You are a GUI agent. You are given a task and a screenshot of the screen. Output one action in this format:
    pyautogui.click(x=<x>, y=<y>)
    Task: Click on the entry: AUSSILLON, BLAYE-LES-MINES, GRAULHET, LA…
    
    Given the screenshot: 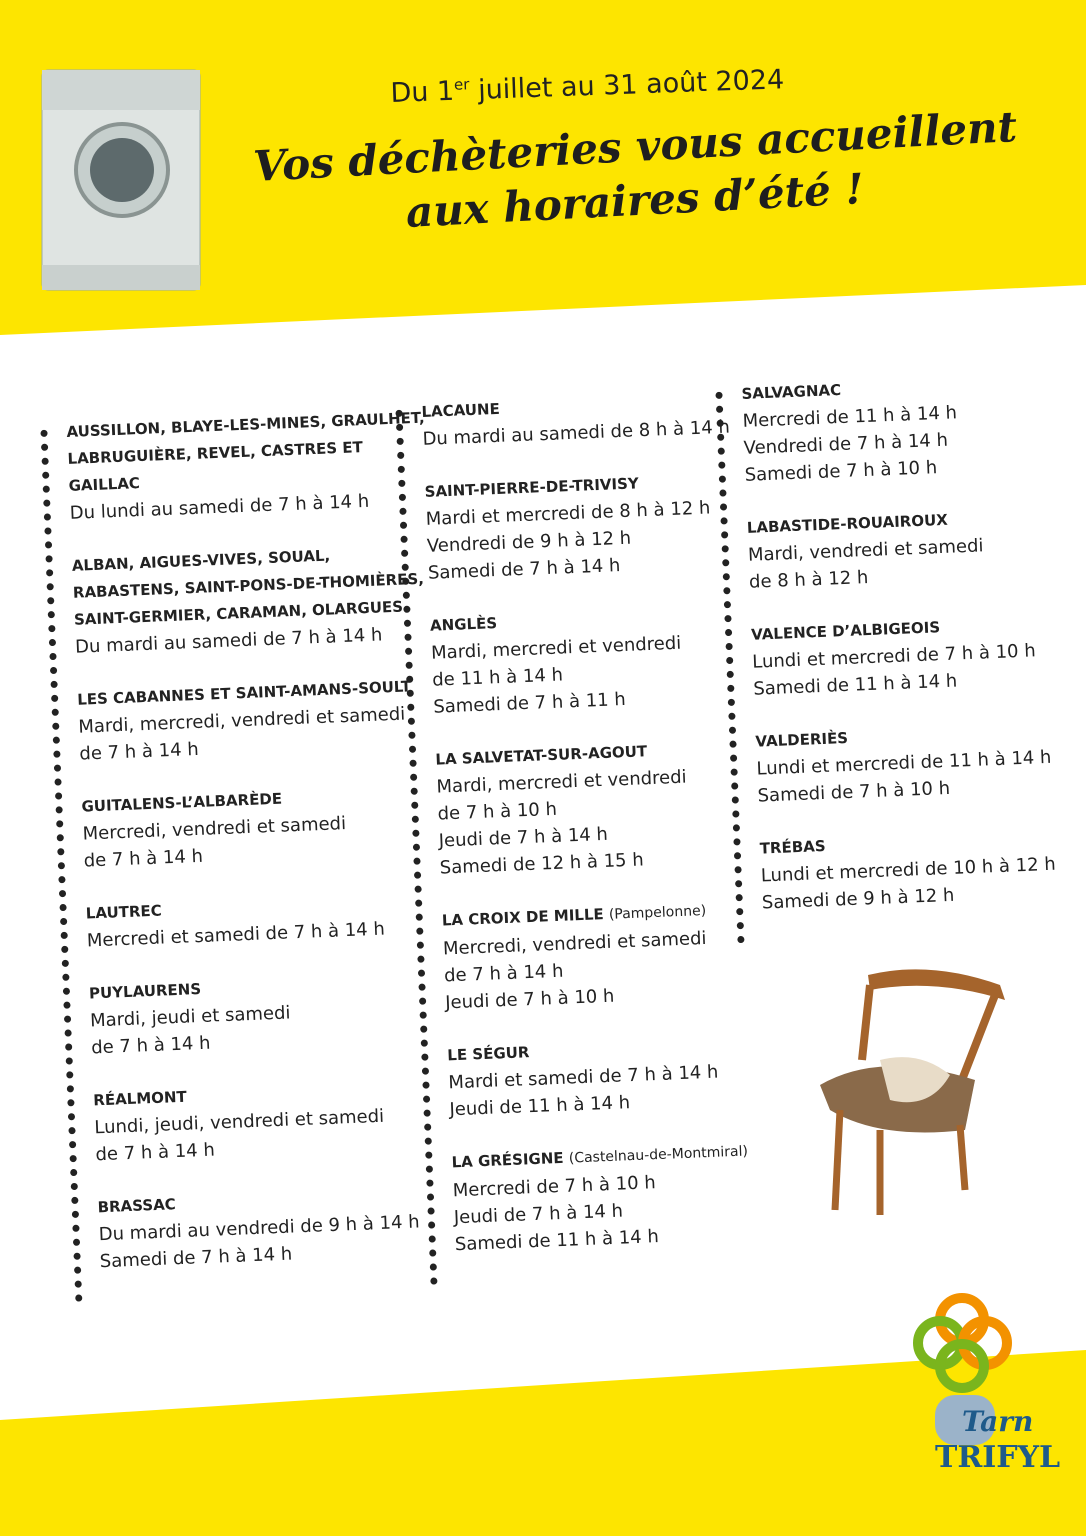 What is the action you would take?
    pyautogui.click(x=248, y=466)
    